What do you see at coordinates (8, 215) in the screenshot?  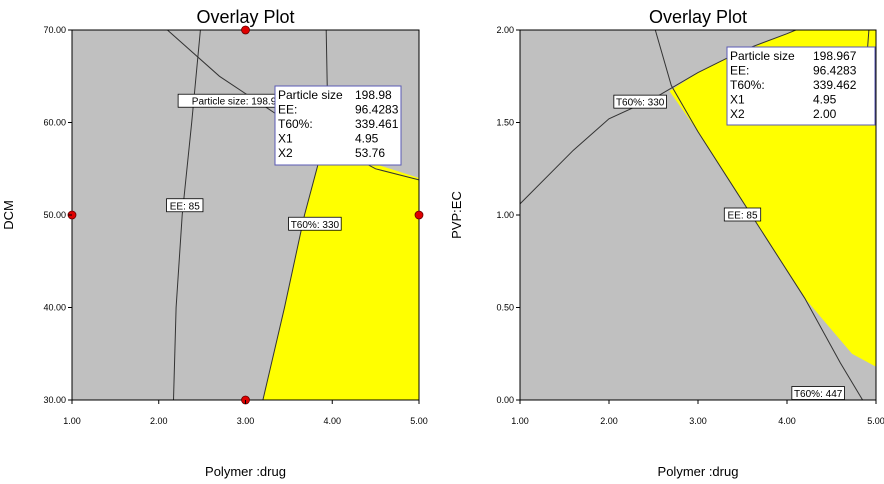 I see `y-axis-title: DCM` at bounding box center [8, 215].